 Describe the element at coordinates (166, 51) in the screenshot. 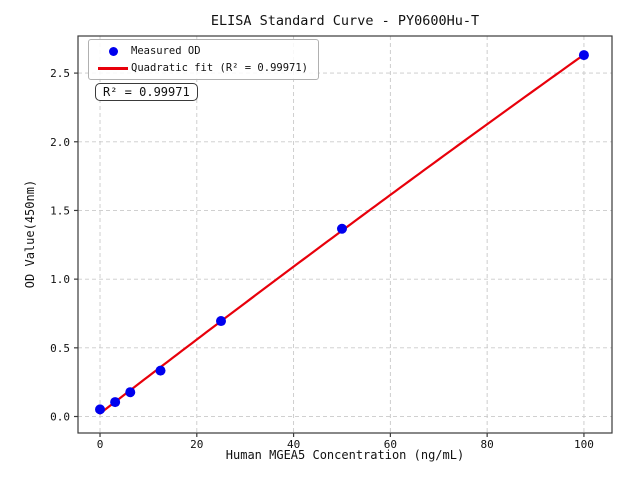

I see `legend-label-measured: Measured OD` at that location.